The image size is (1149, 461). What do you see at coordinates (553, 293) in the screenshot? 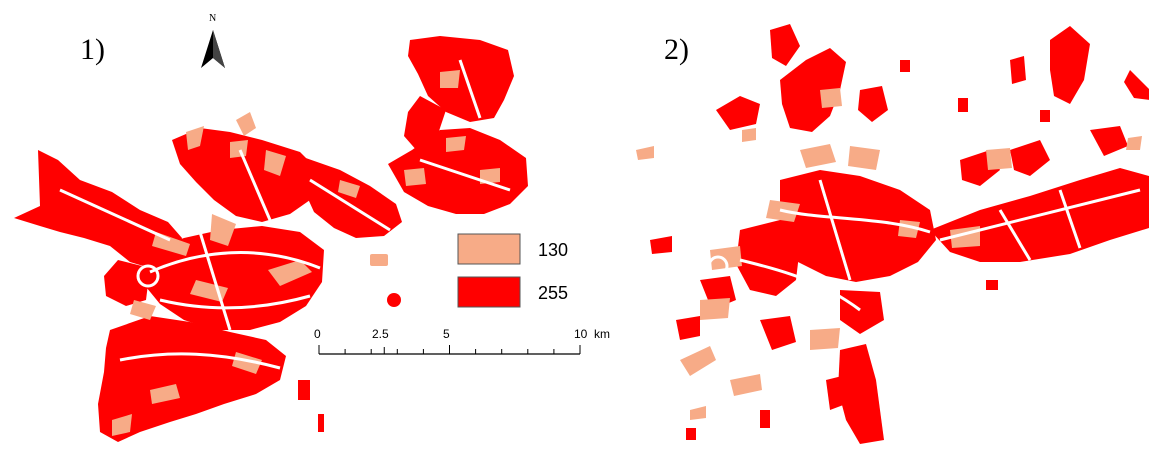
I see `legend-label-255: 255` at bounding box center [553, 293].